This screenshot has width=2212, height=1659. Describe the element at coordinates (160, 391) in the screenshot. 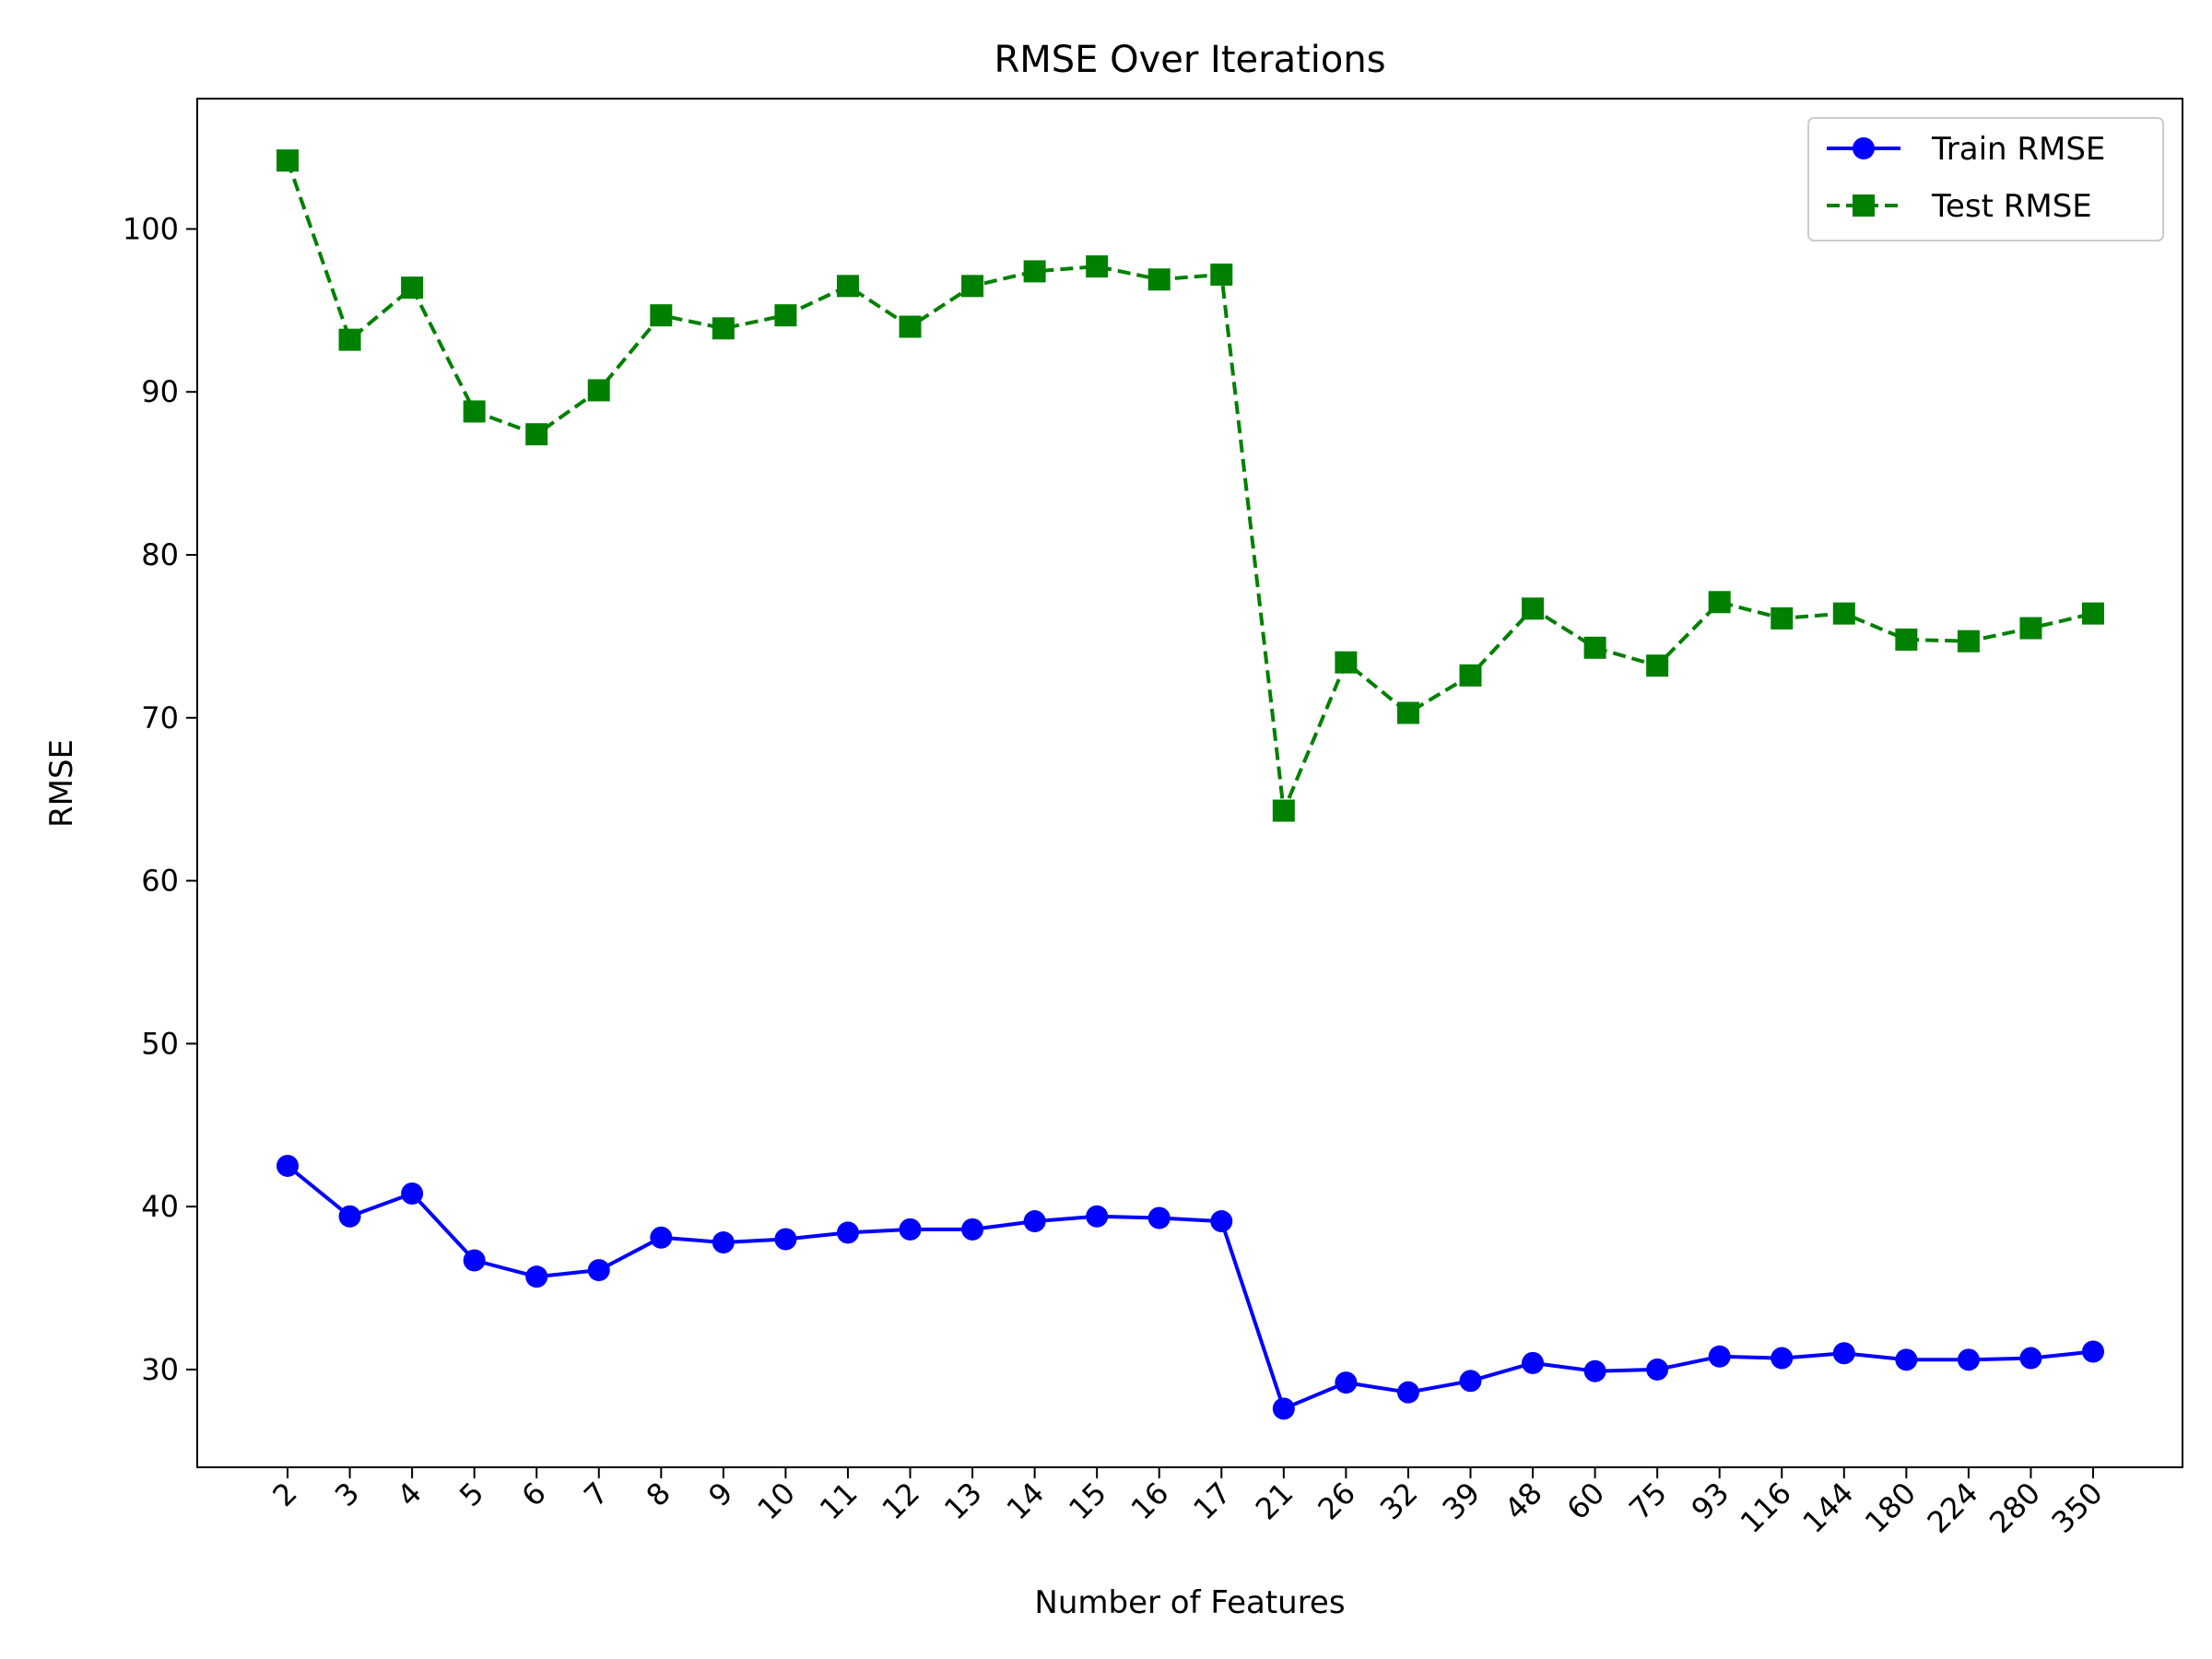

I see `y-tick-label: 90` at that location.